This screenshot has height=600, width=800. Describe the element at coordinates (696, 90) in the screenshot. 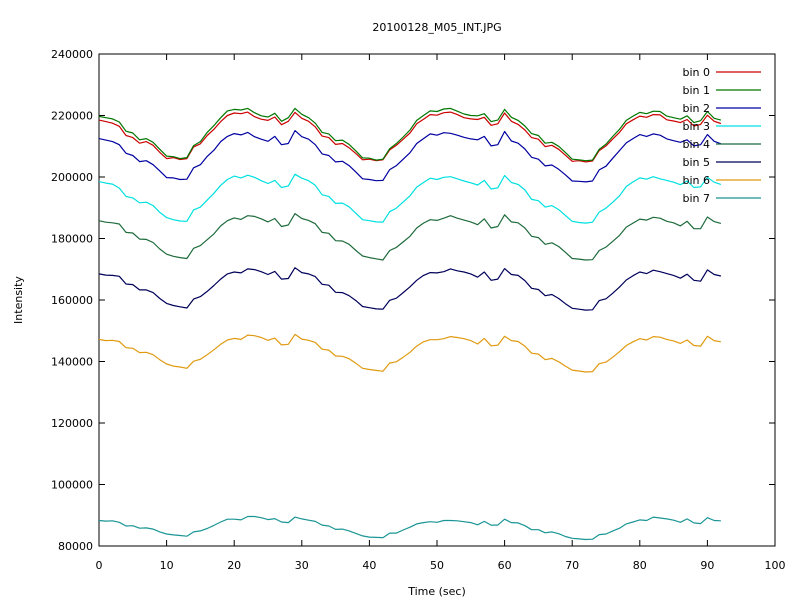

I see `legend-label: bin 1` at that location.